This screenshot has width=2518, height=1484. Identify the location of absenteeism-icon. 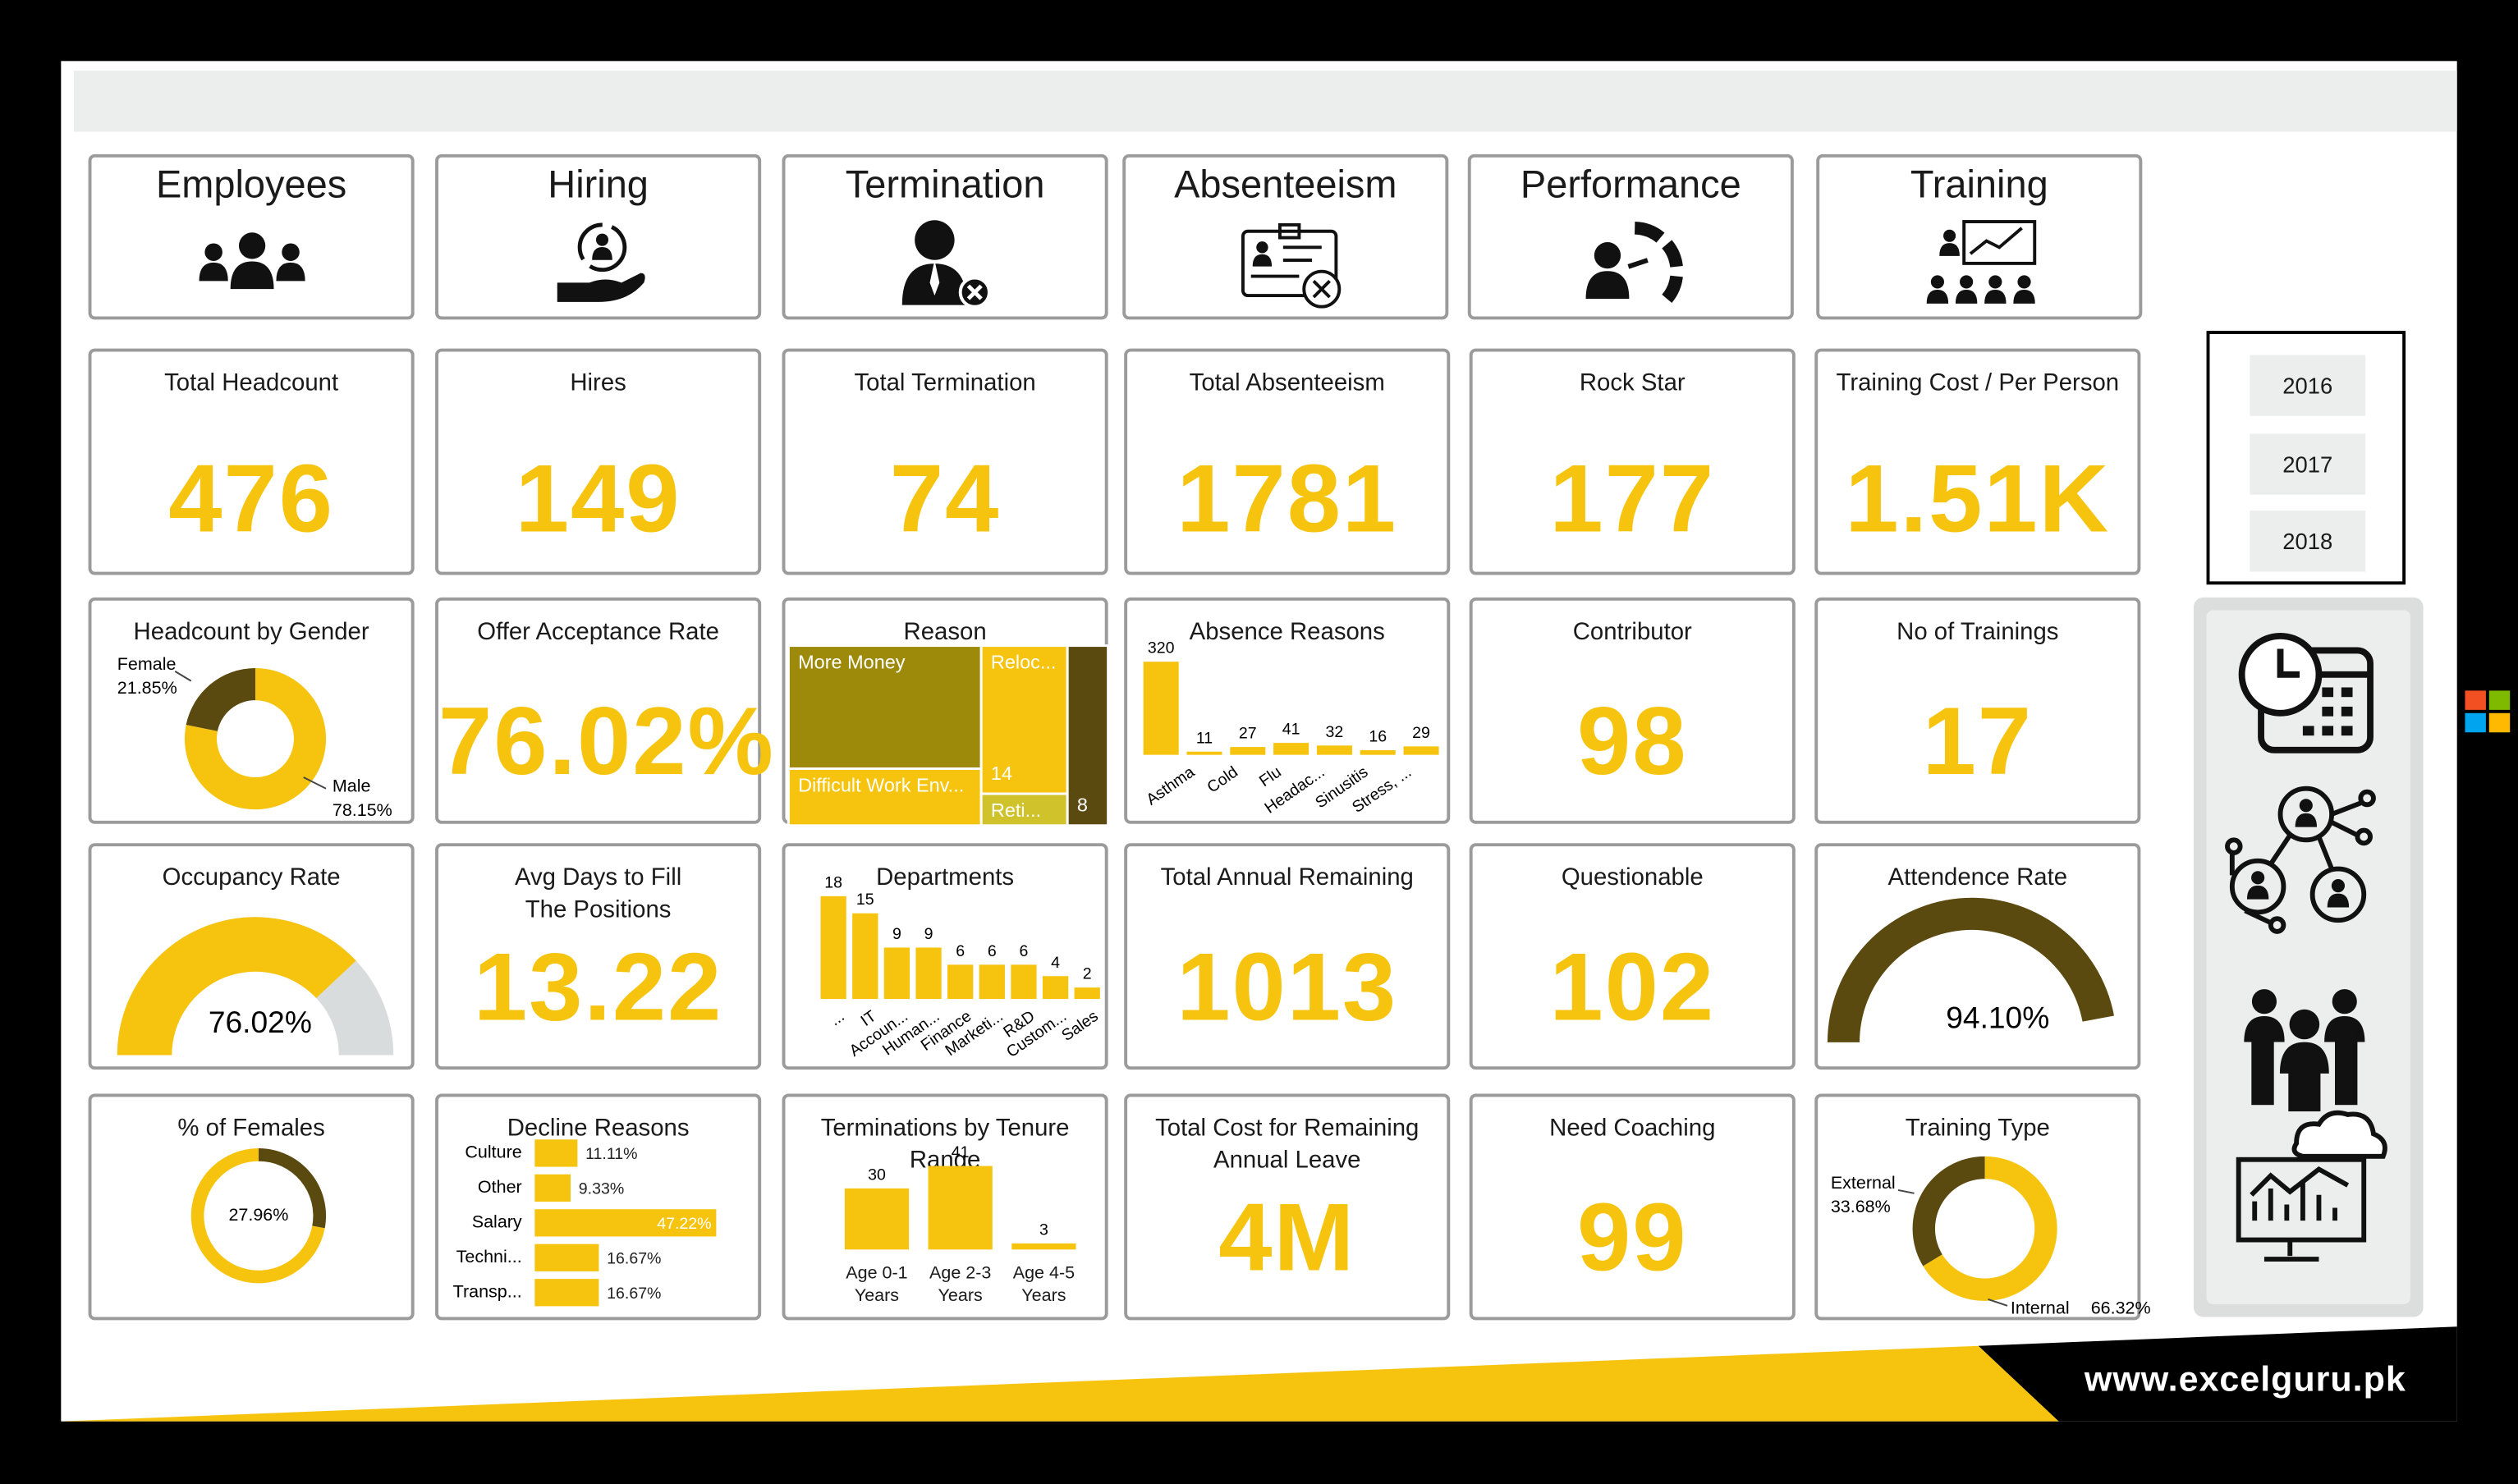
(1291, 265).